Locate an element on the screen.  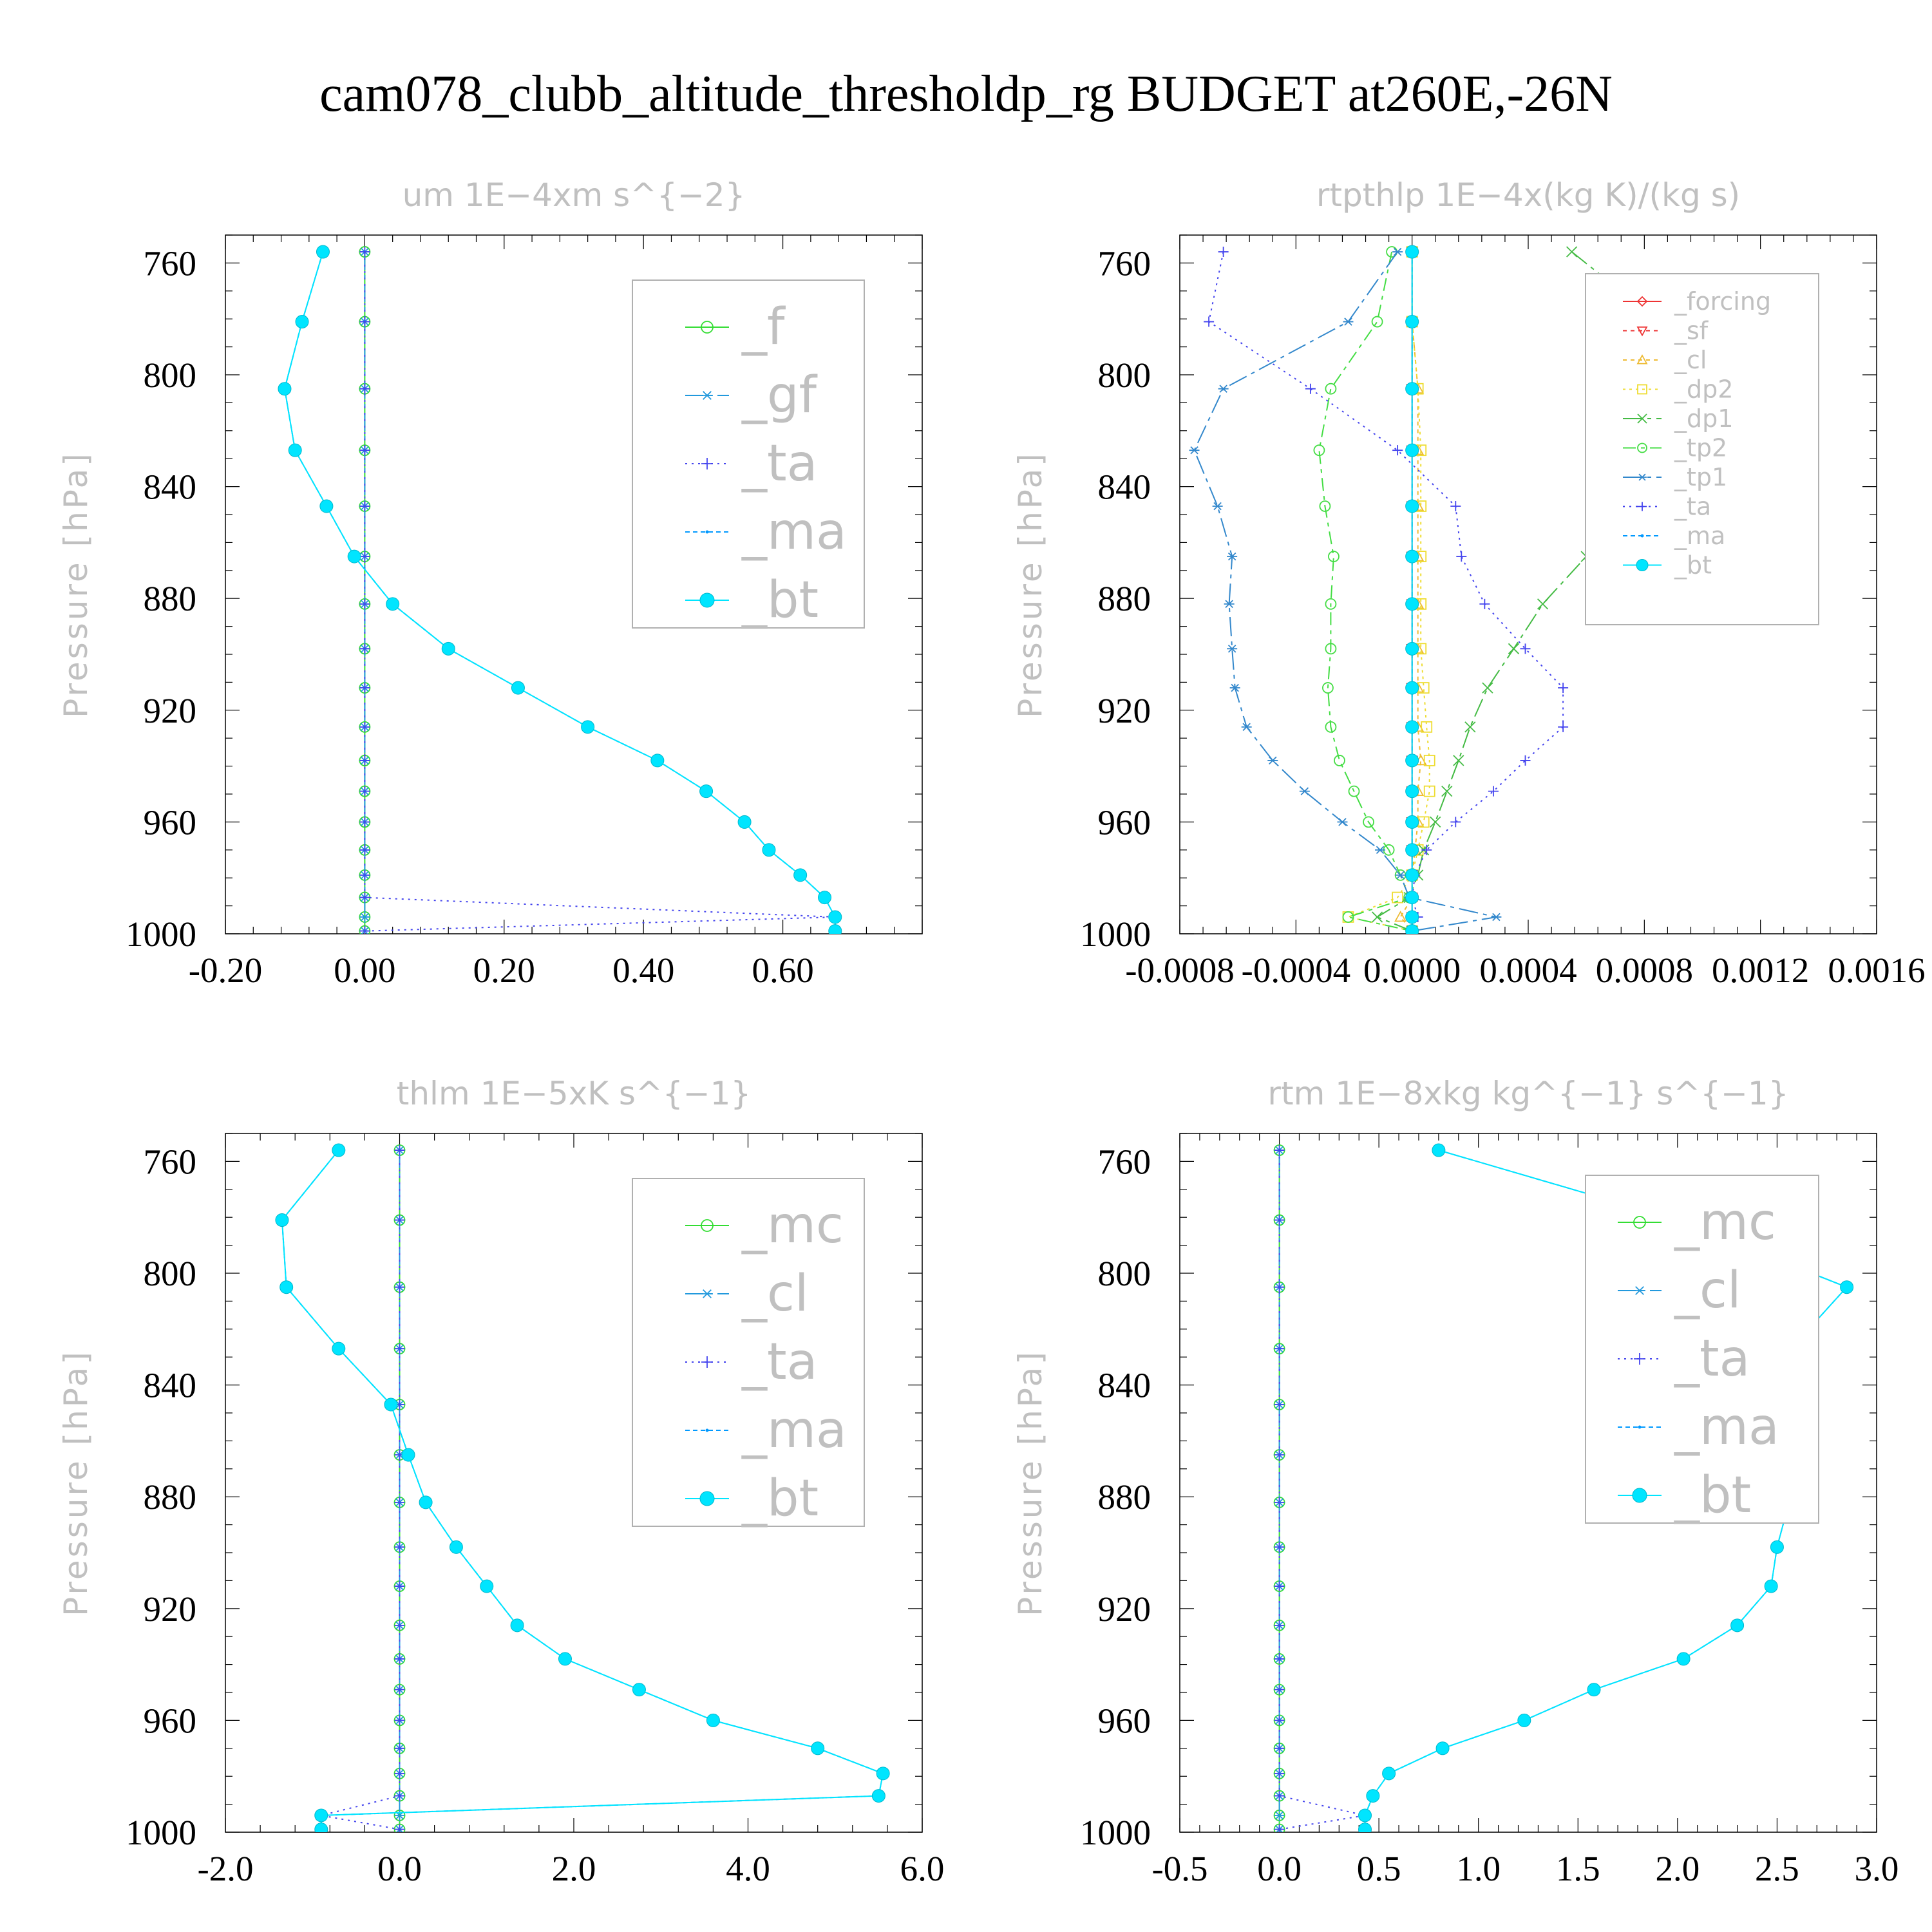
panel-title: um 1E−4xm s^{−2} is located at coordinates (574, 195).